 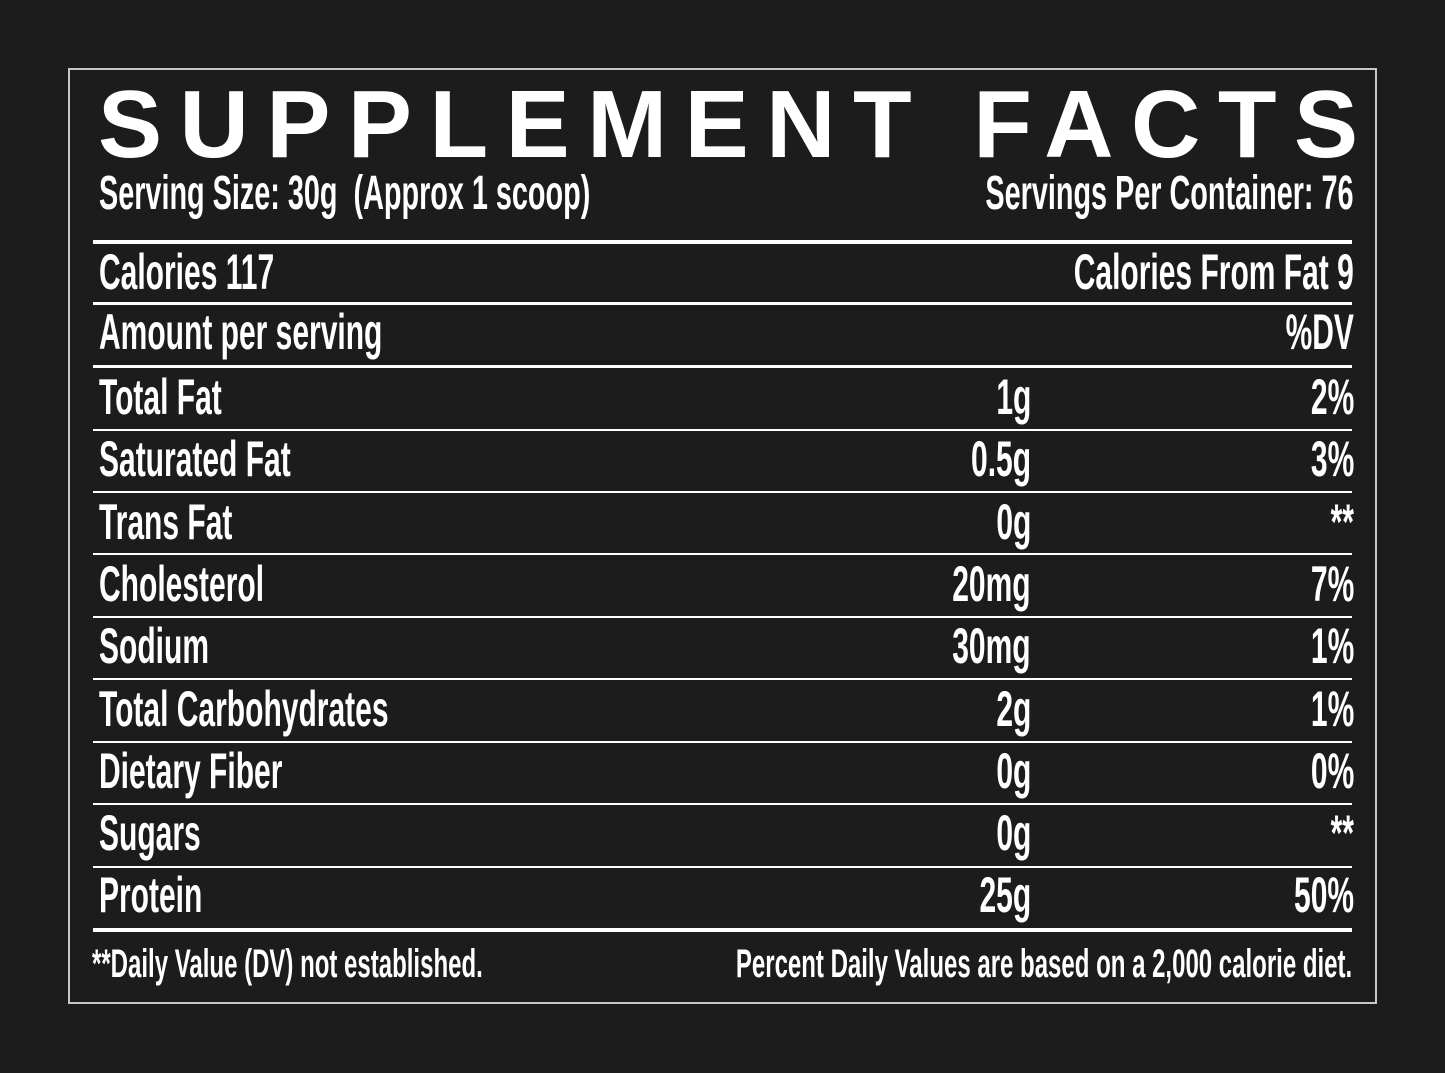 I want to click on calories: Calories 117, so click(x=187, y=272).